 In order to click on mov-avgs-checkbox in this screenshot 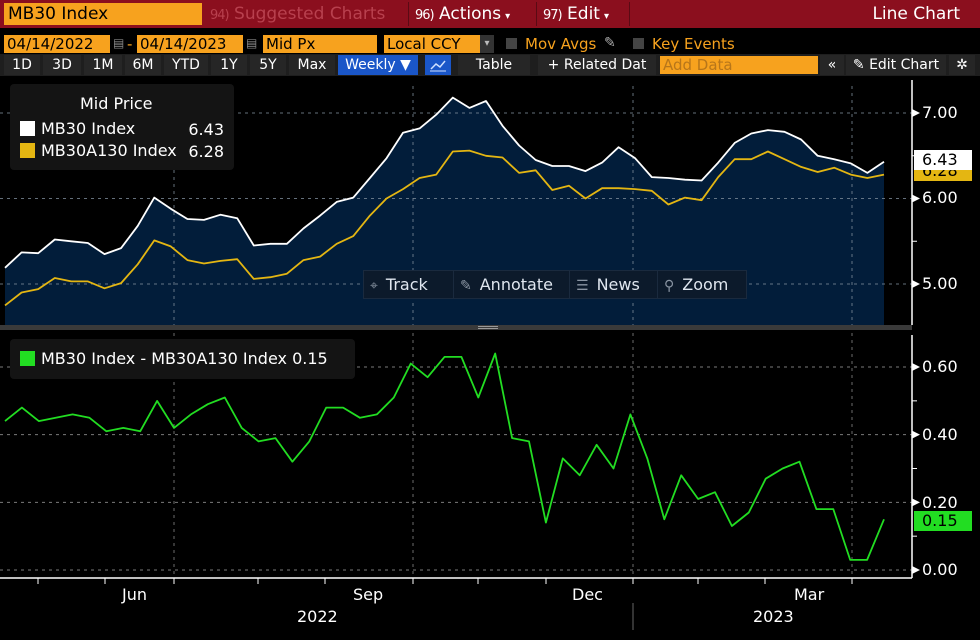, I will do `click(511, 43)`.